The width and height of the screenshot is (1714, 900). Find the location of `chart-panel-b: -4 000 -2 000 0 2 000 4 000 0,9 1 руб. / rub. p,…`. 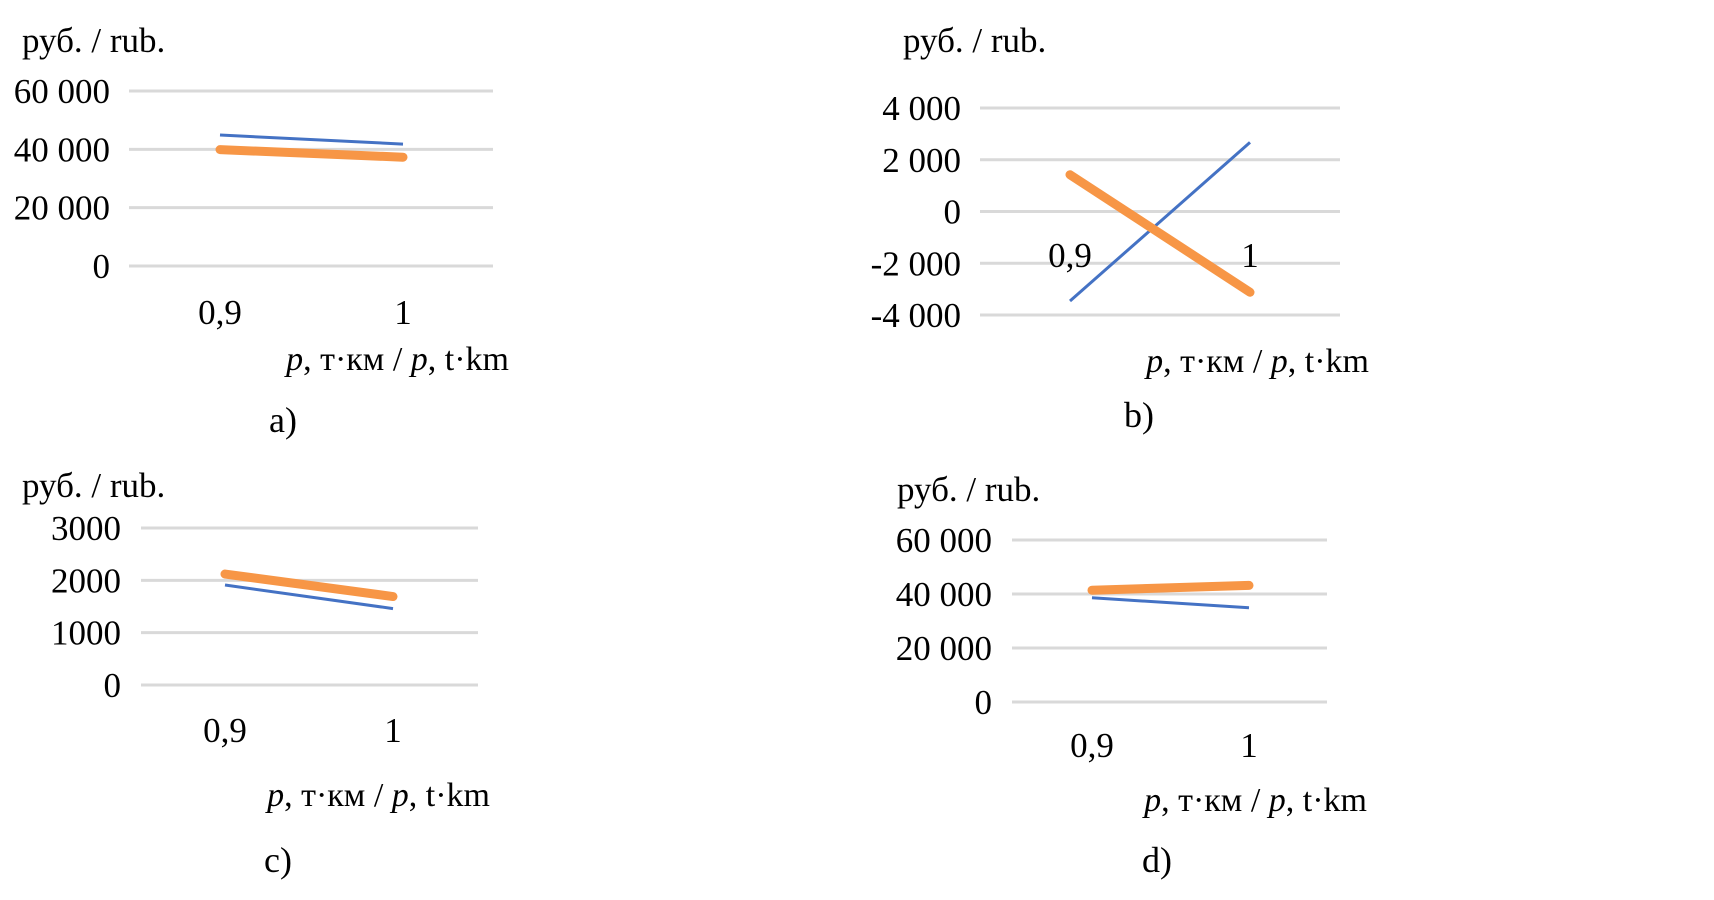

chart-panel-b: -4 000 -2 000 0 2 000 4 000 0,9 1 руб. / rub. p,… is located at coordinates (1120, 228).